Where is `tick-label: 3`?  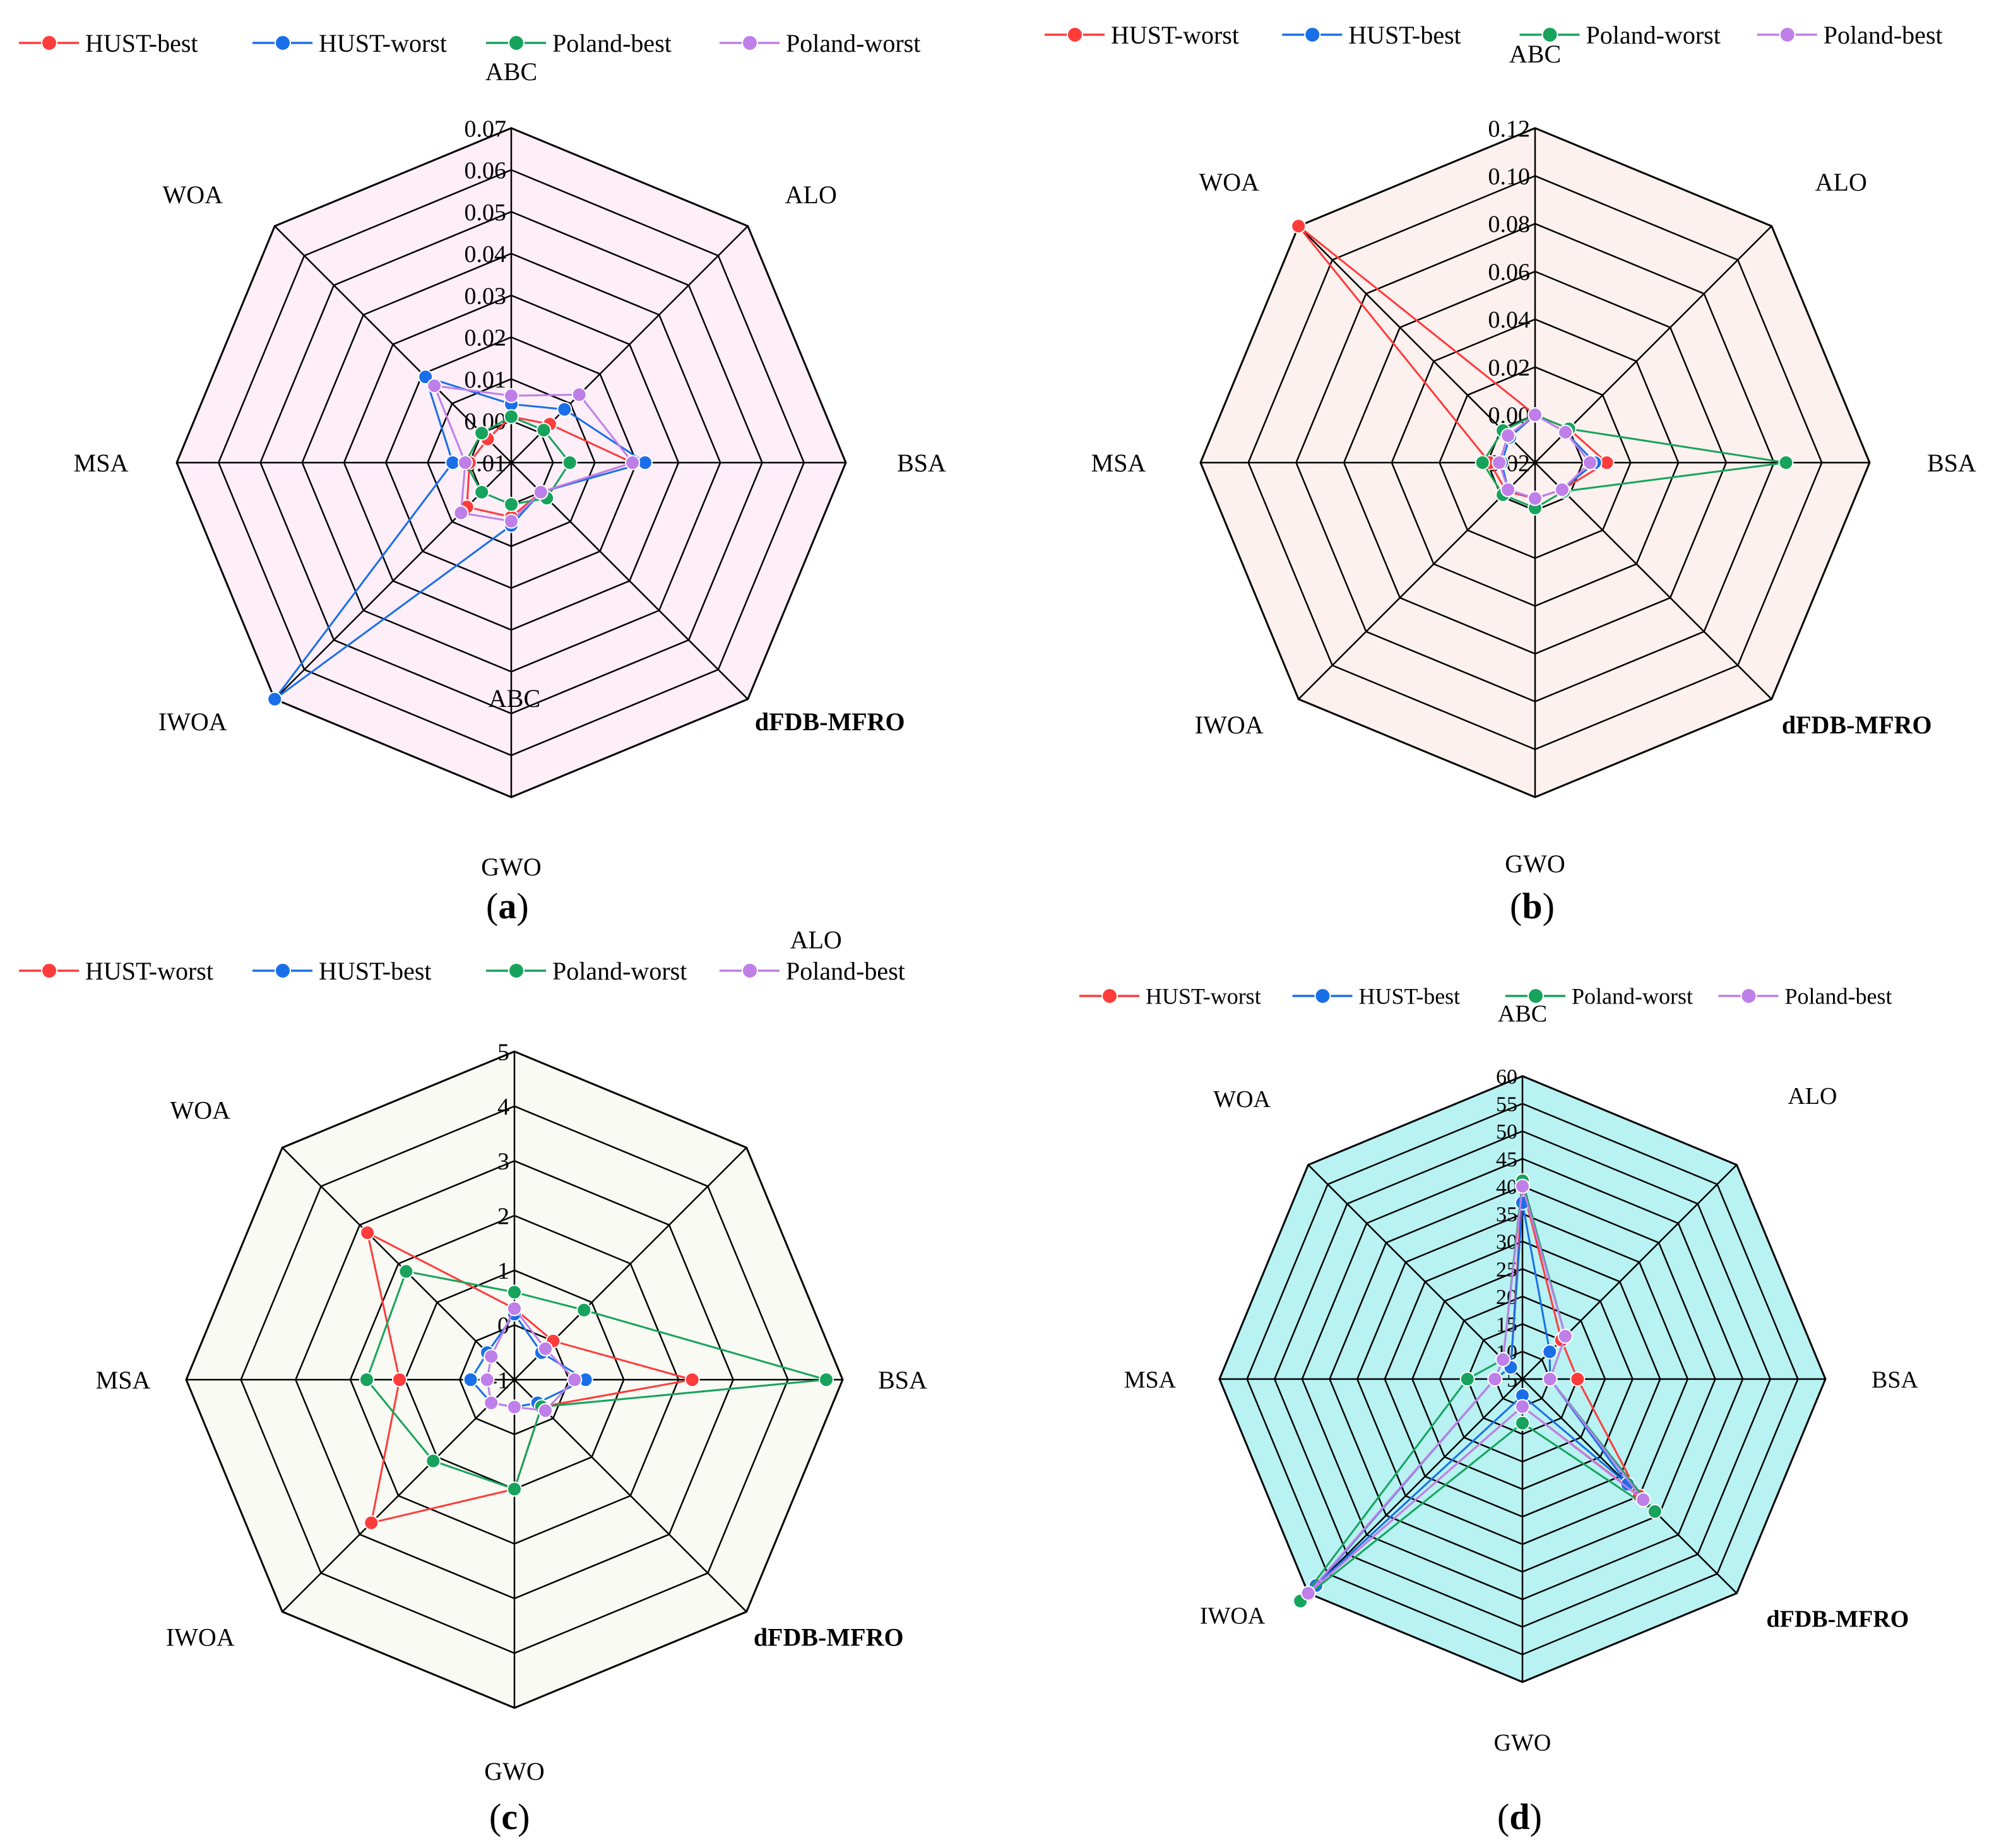
tick-label: 3 is located at coordinates (503, 1162).